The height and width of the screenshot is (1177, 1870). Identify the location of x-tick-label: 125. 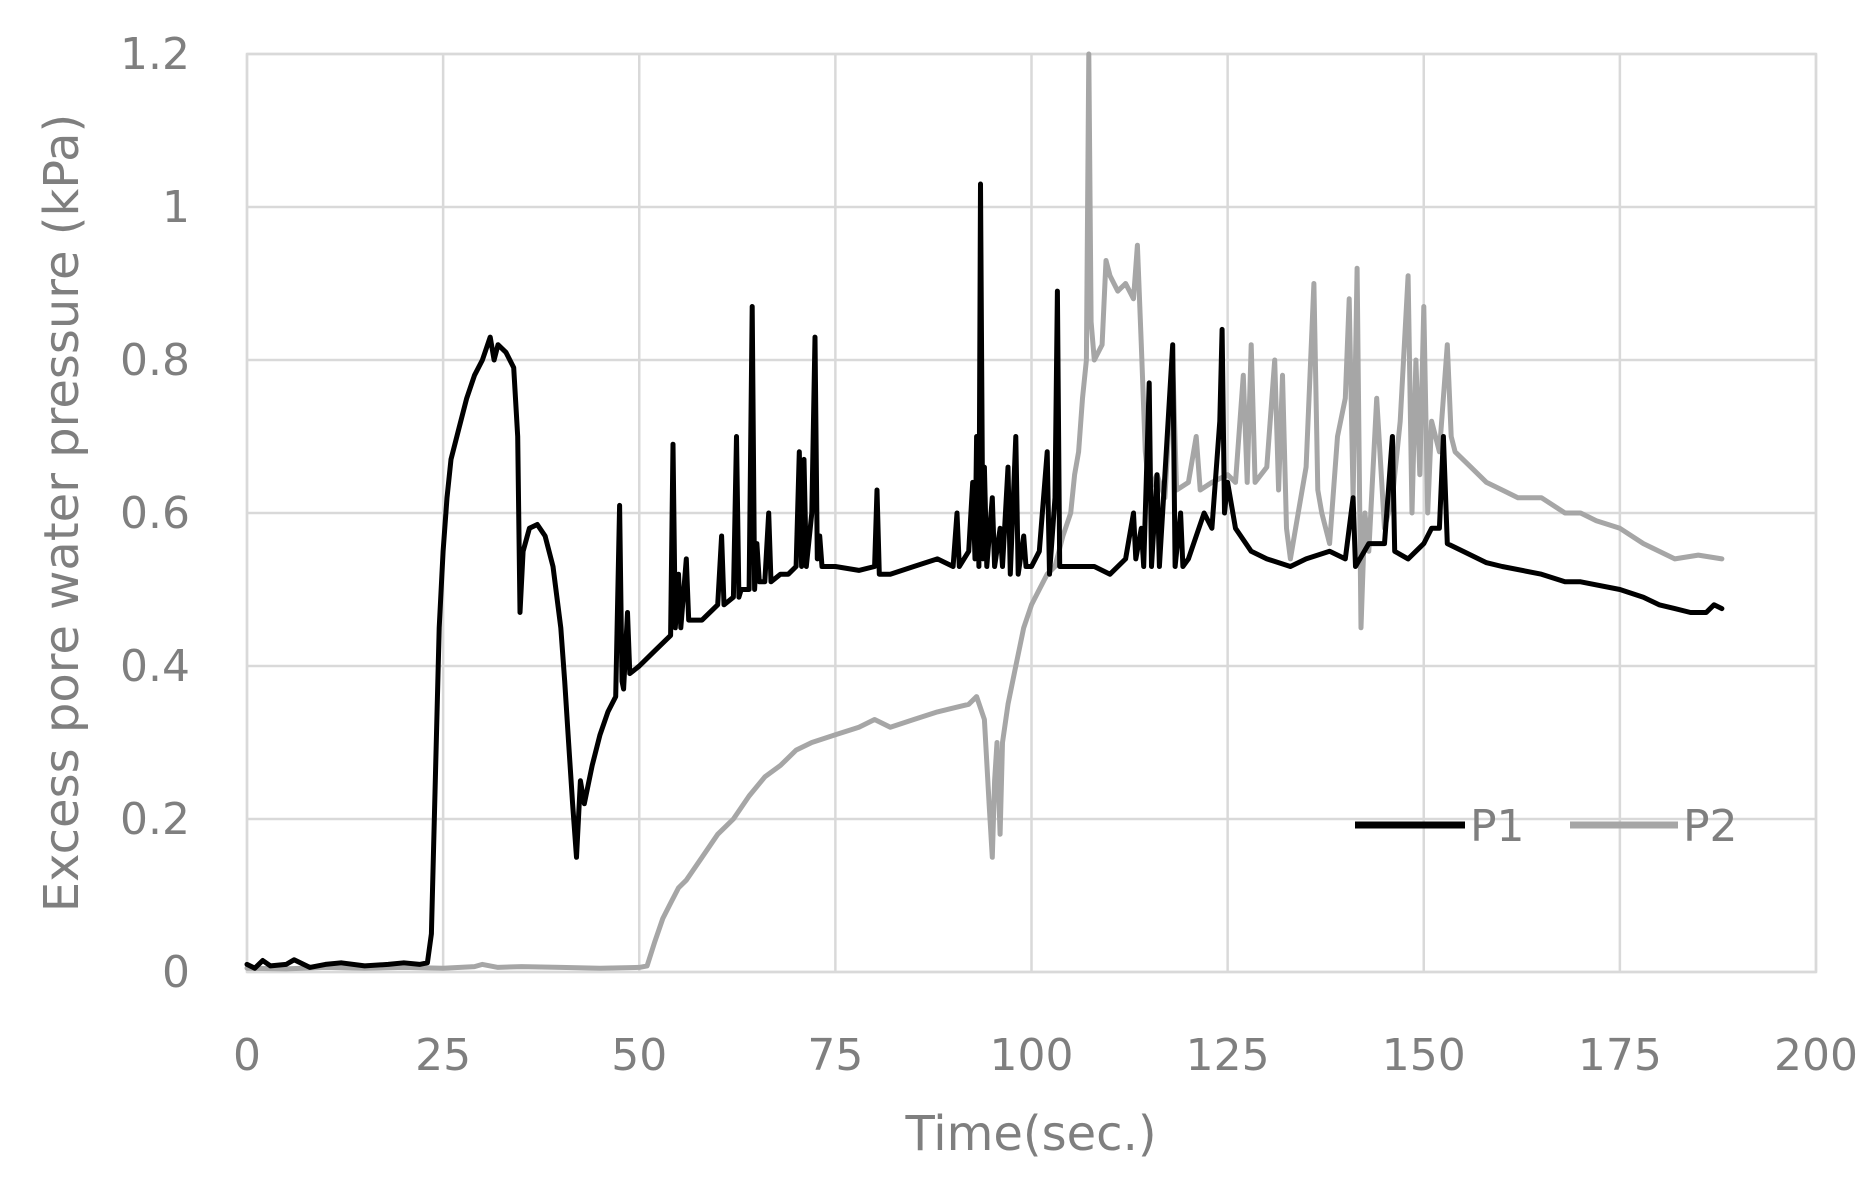
(1228, 1055).